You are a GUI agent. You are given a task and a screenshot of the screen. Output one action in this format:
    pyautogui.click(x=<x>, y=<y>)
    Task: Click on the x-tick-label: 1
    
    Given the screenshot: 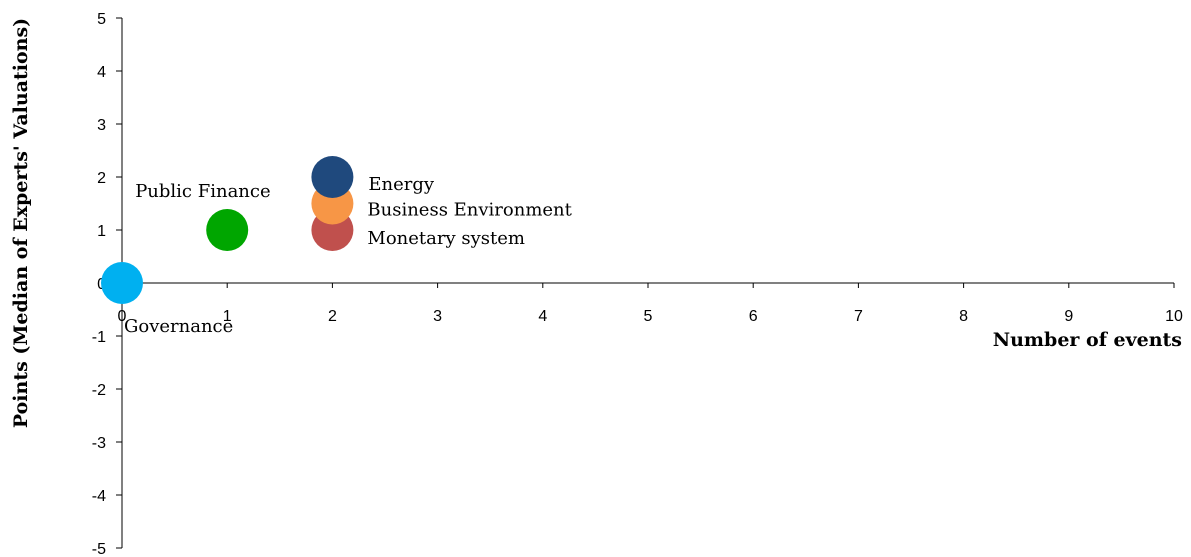 What is the action you would take?
    pyautogui.click(x=227, y=316)
    